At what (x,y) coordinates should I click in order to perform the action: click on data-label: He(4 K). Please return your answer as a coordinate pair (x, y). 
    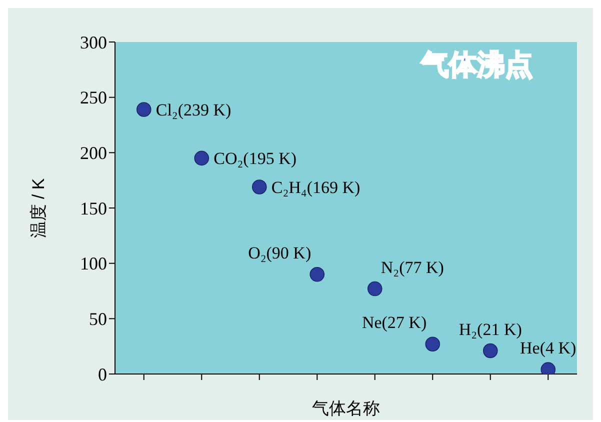
    Looking at the image, I should click on (548, 348).